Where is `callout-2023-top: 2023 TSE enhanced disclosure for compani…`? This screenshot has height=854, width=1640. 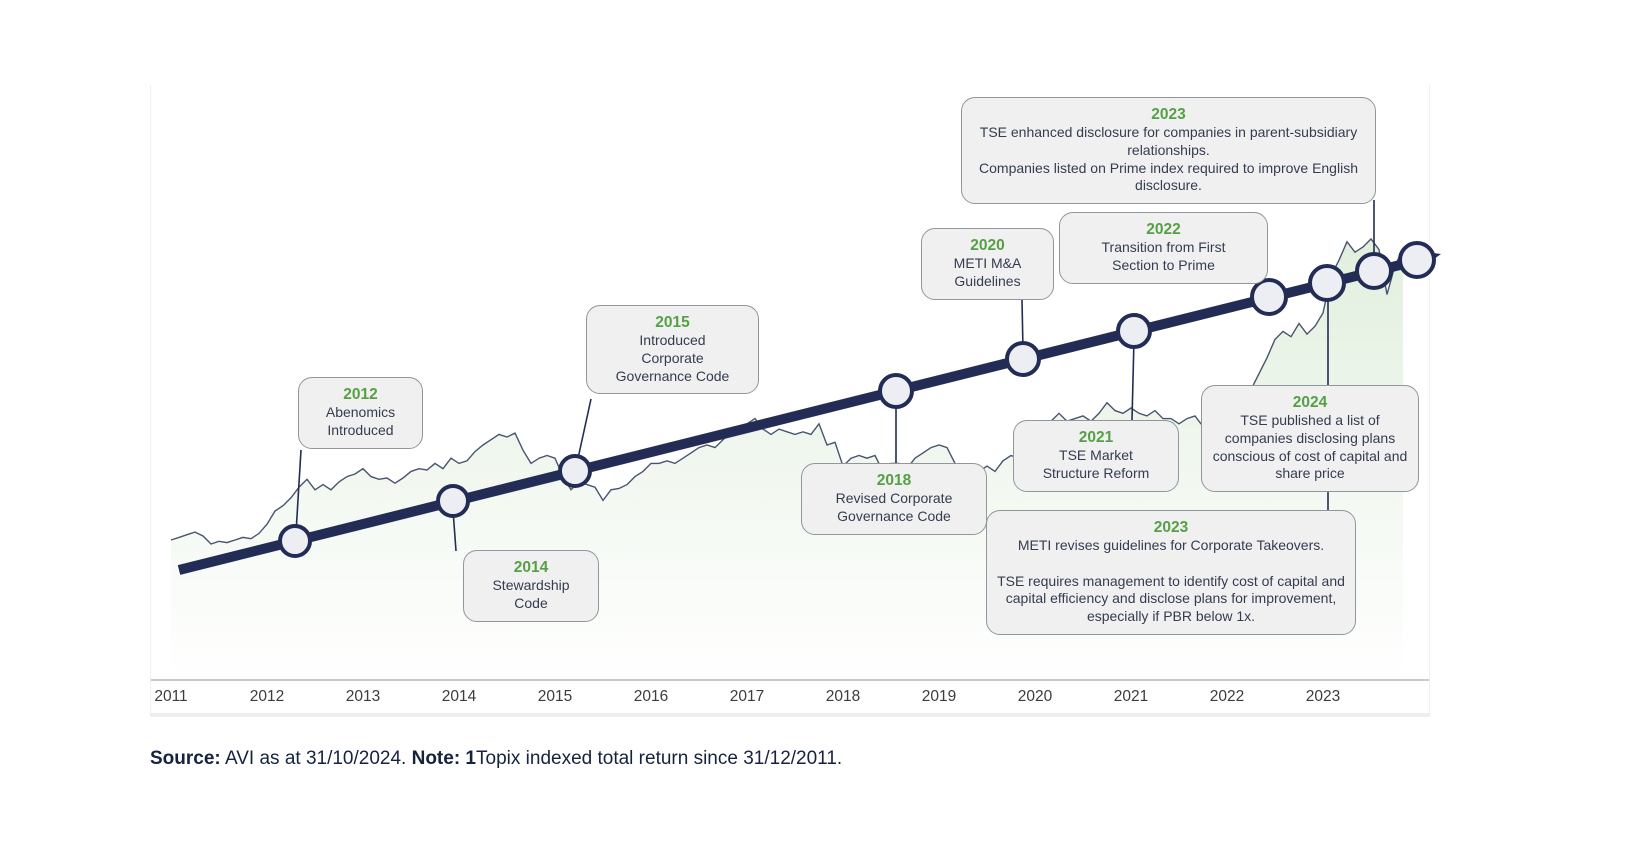
callout-2023-top: 2023 TSE enhanced disclosure for compani… is located at coordinates (1168, 151).